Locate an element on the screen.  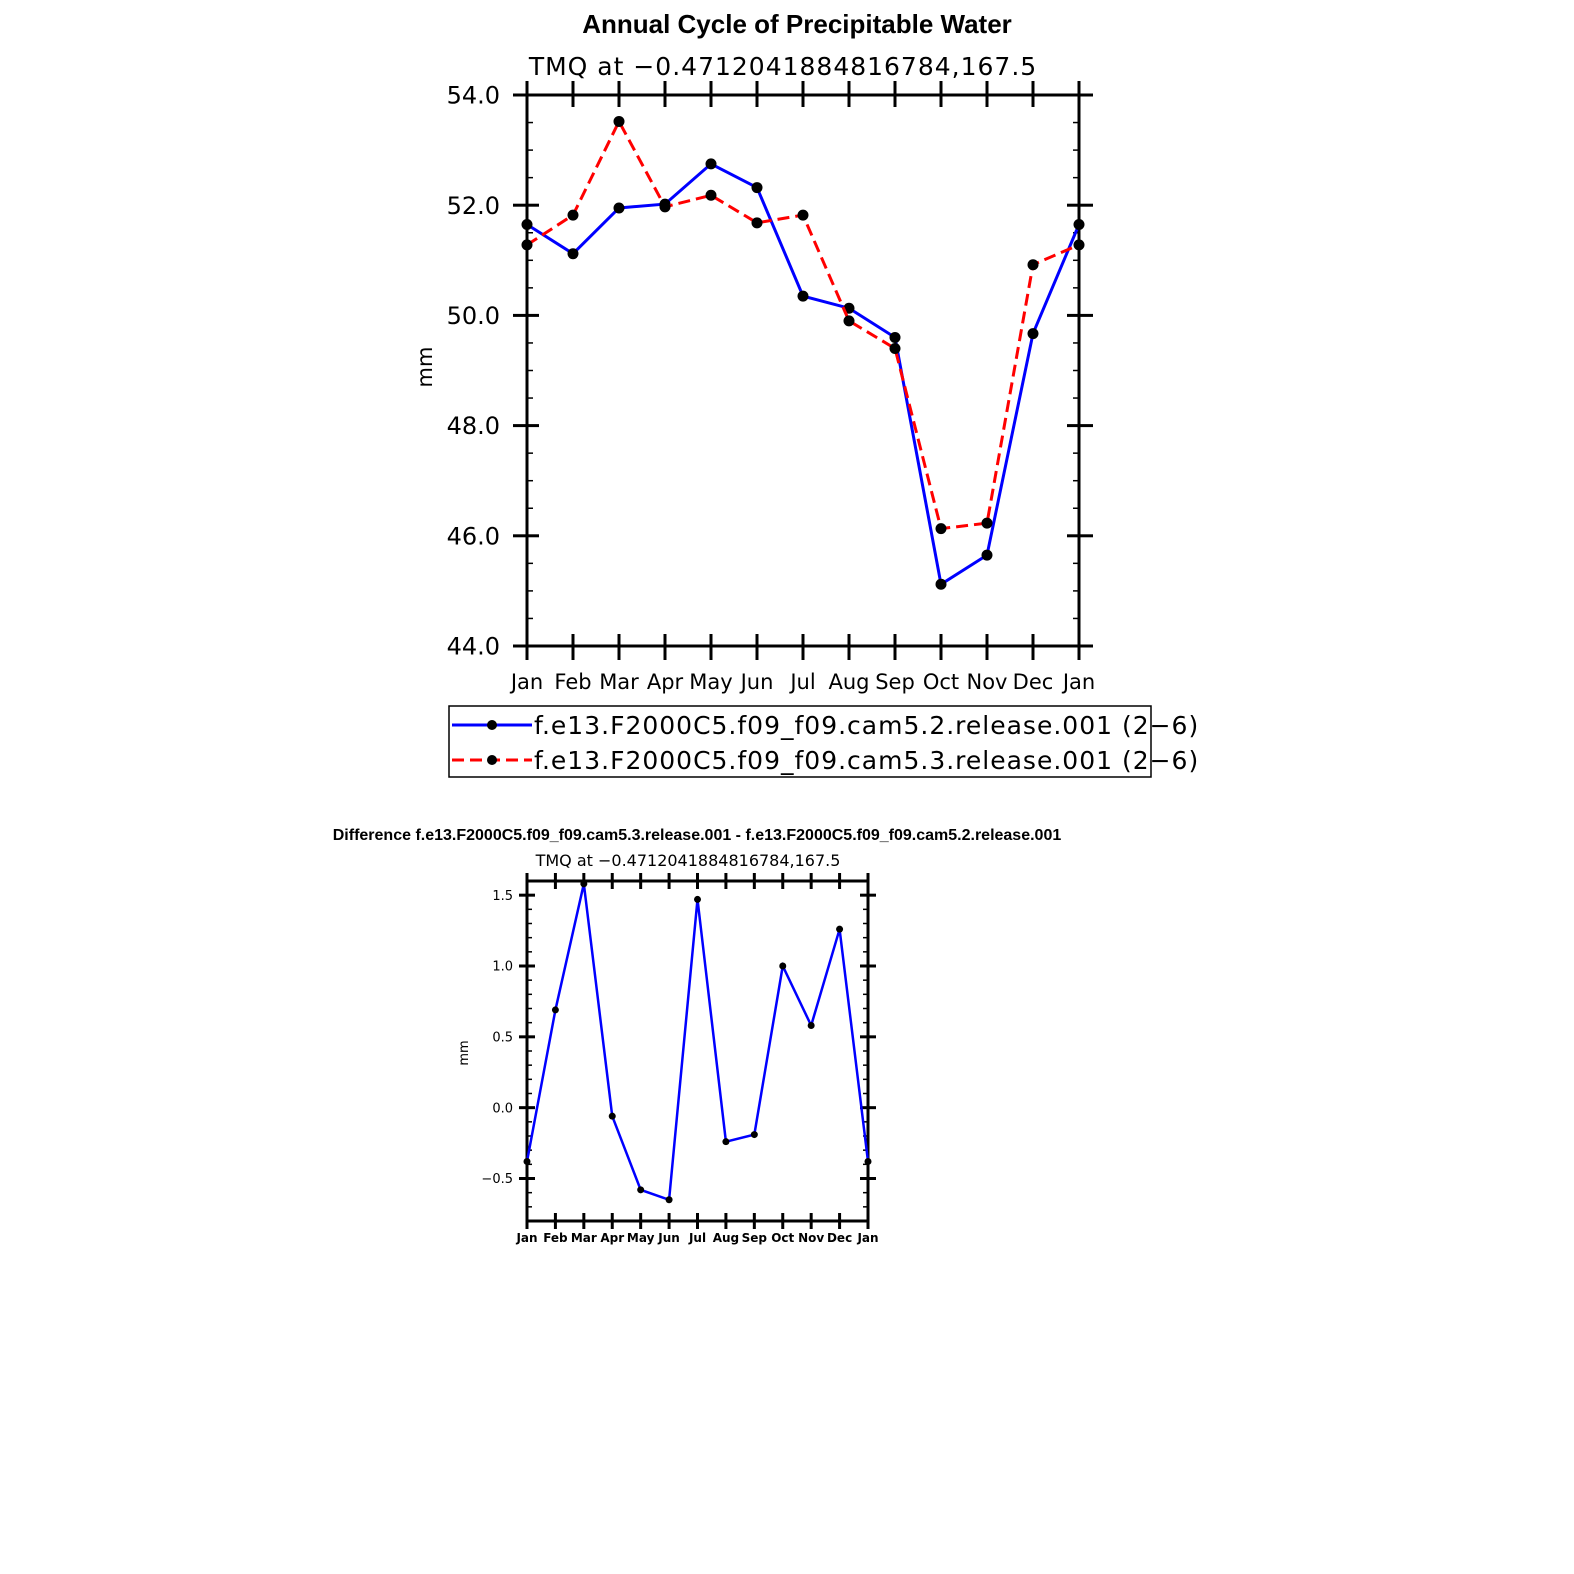
chart2-x-tick-label: Mar is located at coordinates (584, 1238).